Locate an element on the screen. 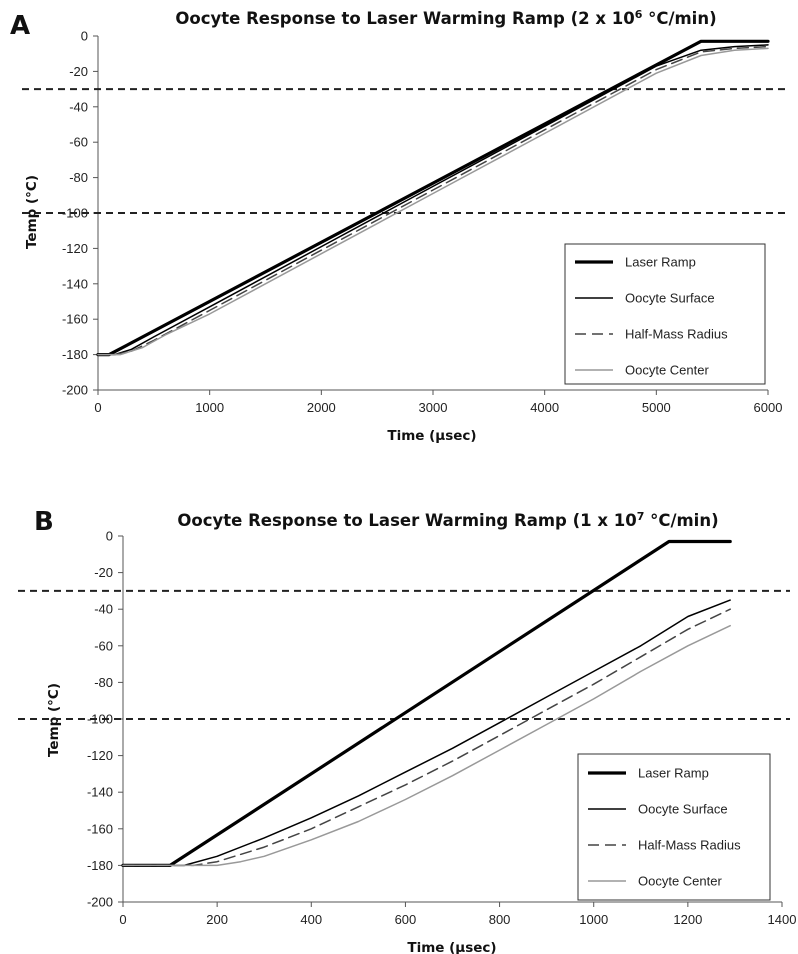 This screenshot has width=798, height=954. chart-b-y-tick-label: -100 is located at coordinates (100, 719).